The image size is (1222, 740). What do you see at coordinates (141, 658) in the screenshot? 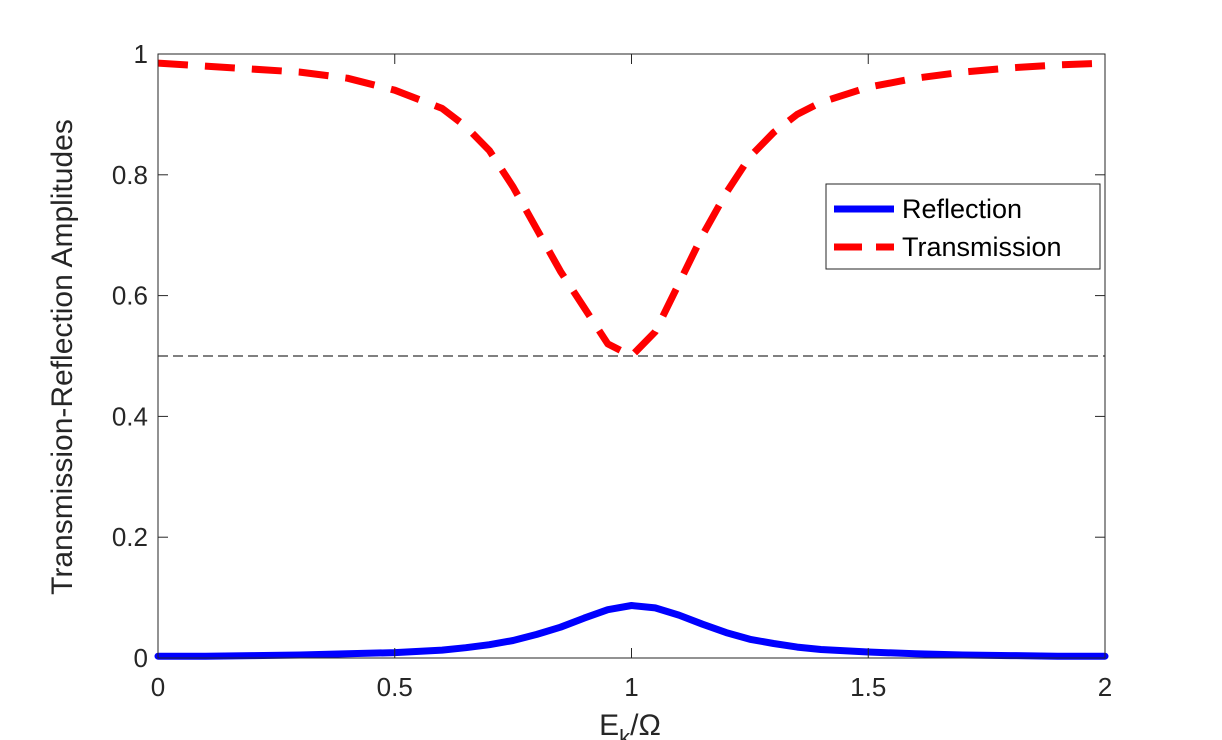
I see `y-tick-label: 0` at bounding box center [141, 658].